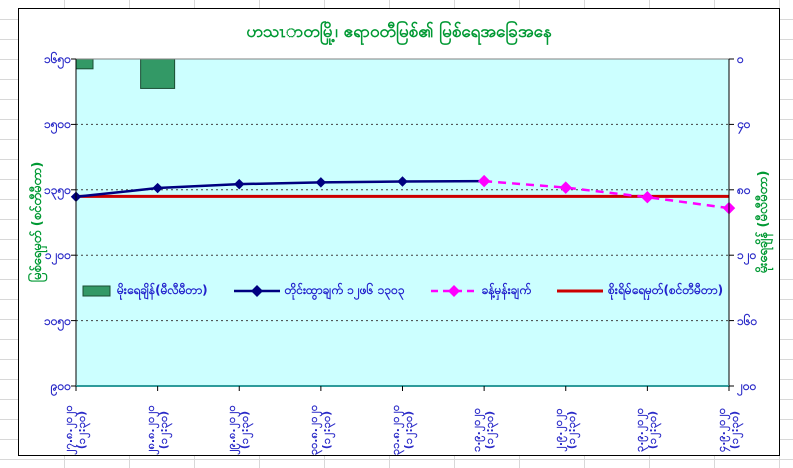  I want to click on x-axis-label-date: ၂၈.၈.၂၀၂၀, so click(150, 430).